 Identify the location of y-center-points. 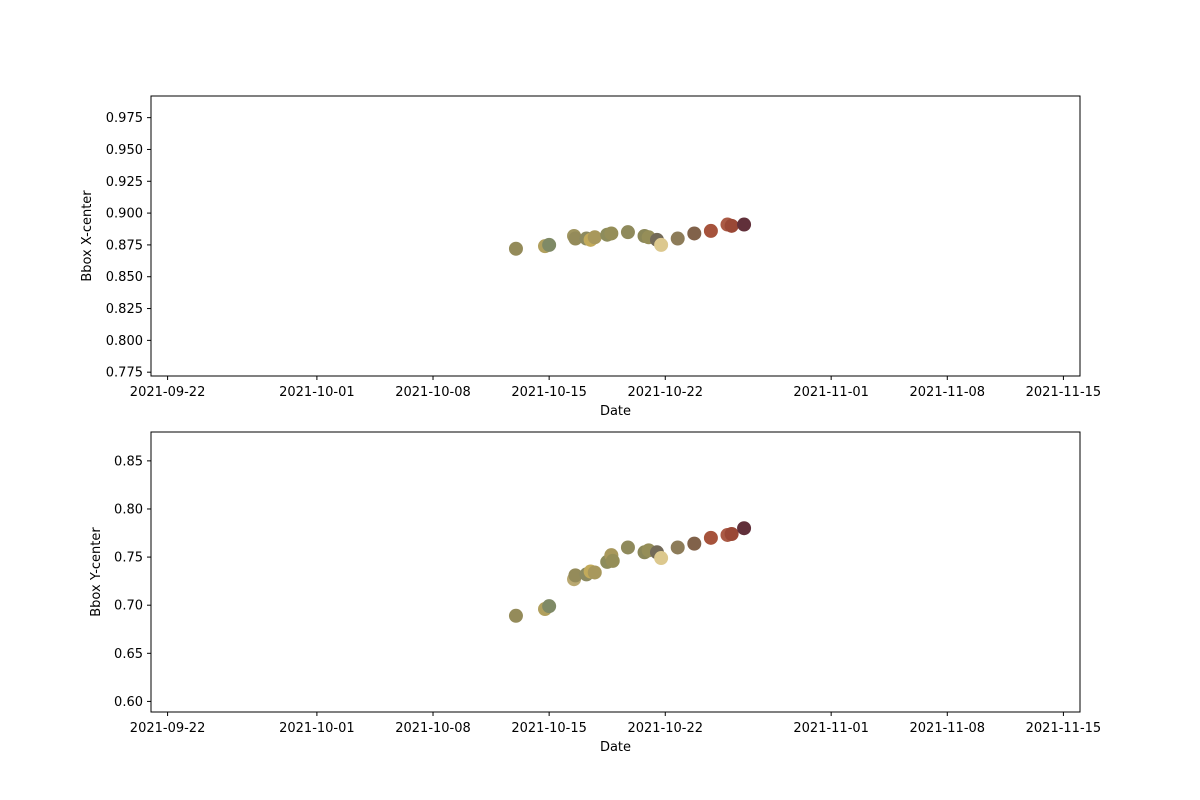
(630, 572).